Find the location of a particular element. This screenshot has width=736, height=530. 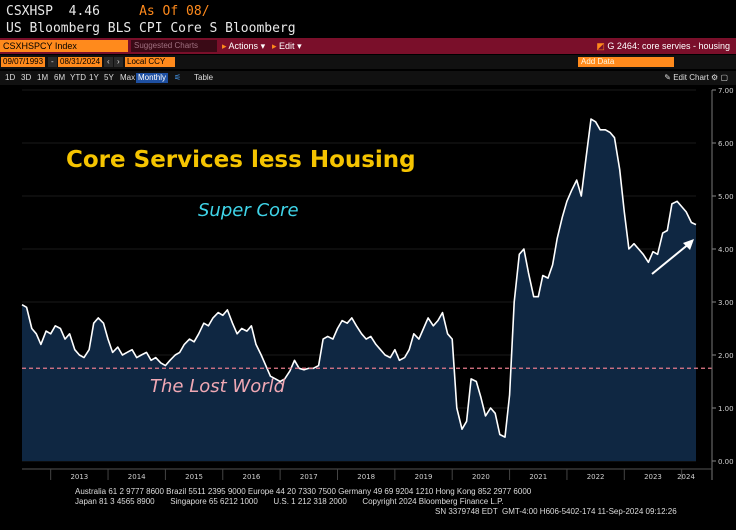

ticker-line: CSXHSP 4.46 As Of 08/ is located at coordinates (108, 11).